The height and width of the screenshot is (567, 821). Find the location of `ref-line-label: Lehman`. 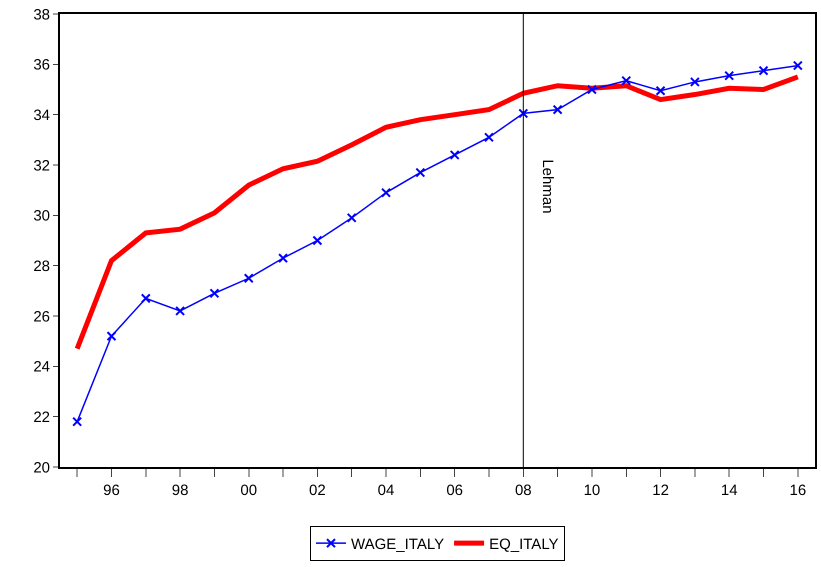

ref-line-label: Lehman is located at coordinates (547, 186).